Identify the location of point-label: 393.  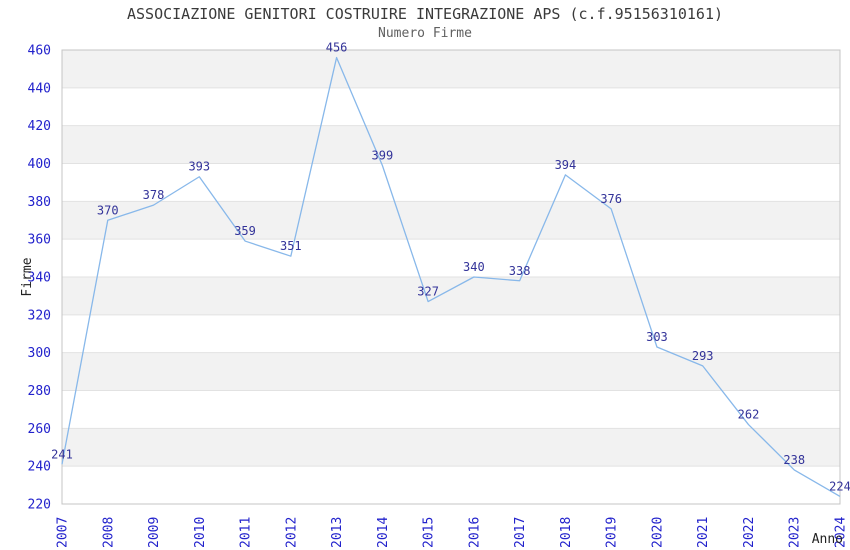
(199, 167).